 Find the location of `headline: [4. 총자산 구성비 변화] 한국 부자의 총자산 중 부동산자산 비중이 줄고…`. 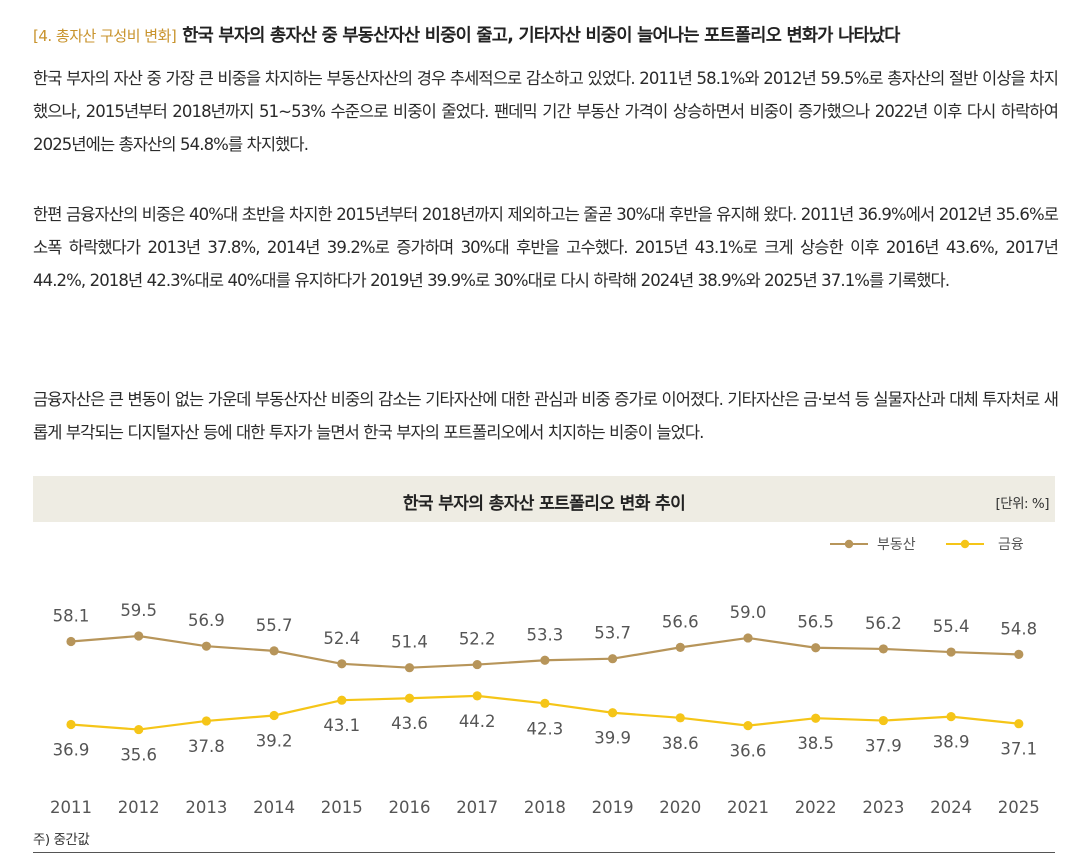

headline: [4. 총자산 구성비 변화] 한국 부자의 총자산 중 부동산자산 비중이 줄고… is located at coordinates (548, 34).